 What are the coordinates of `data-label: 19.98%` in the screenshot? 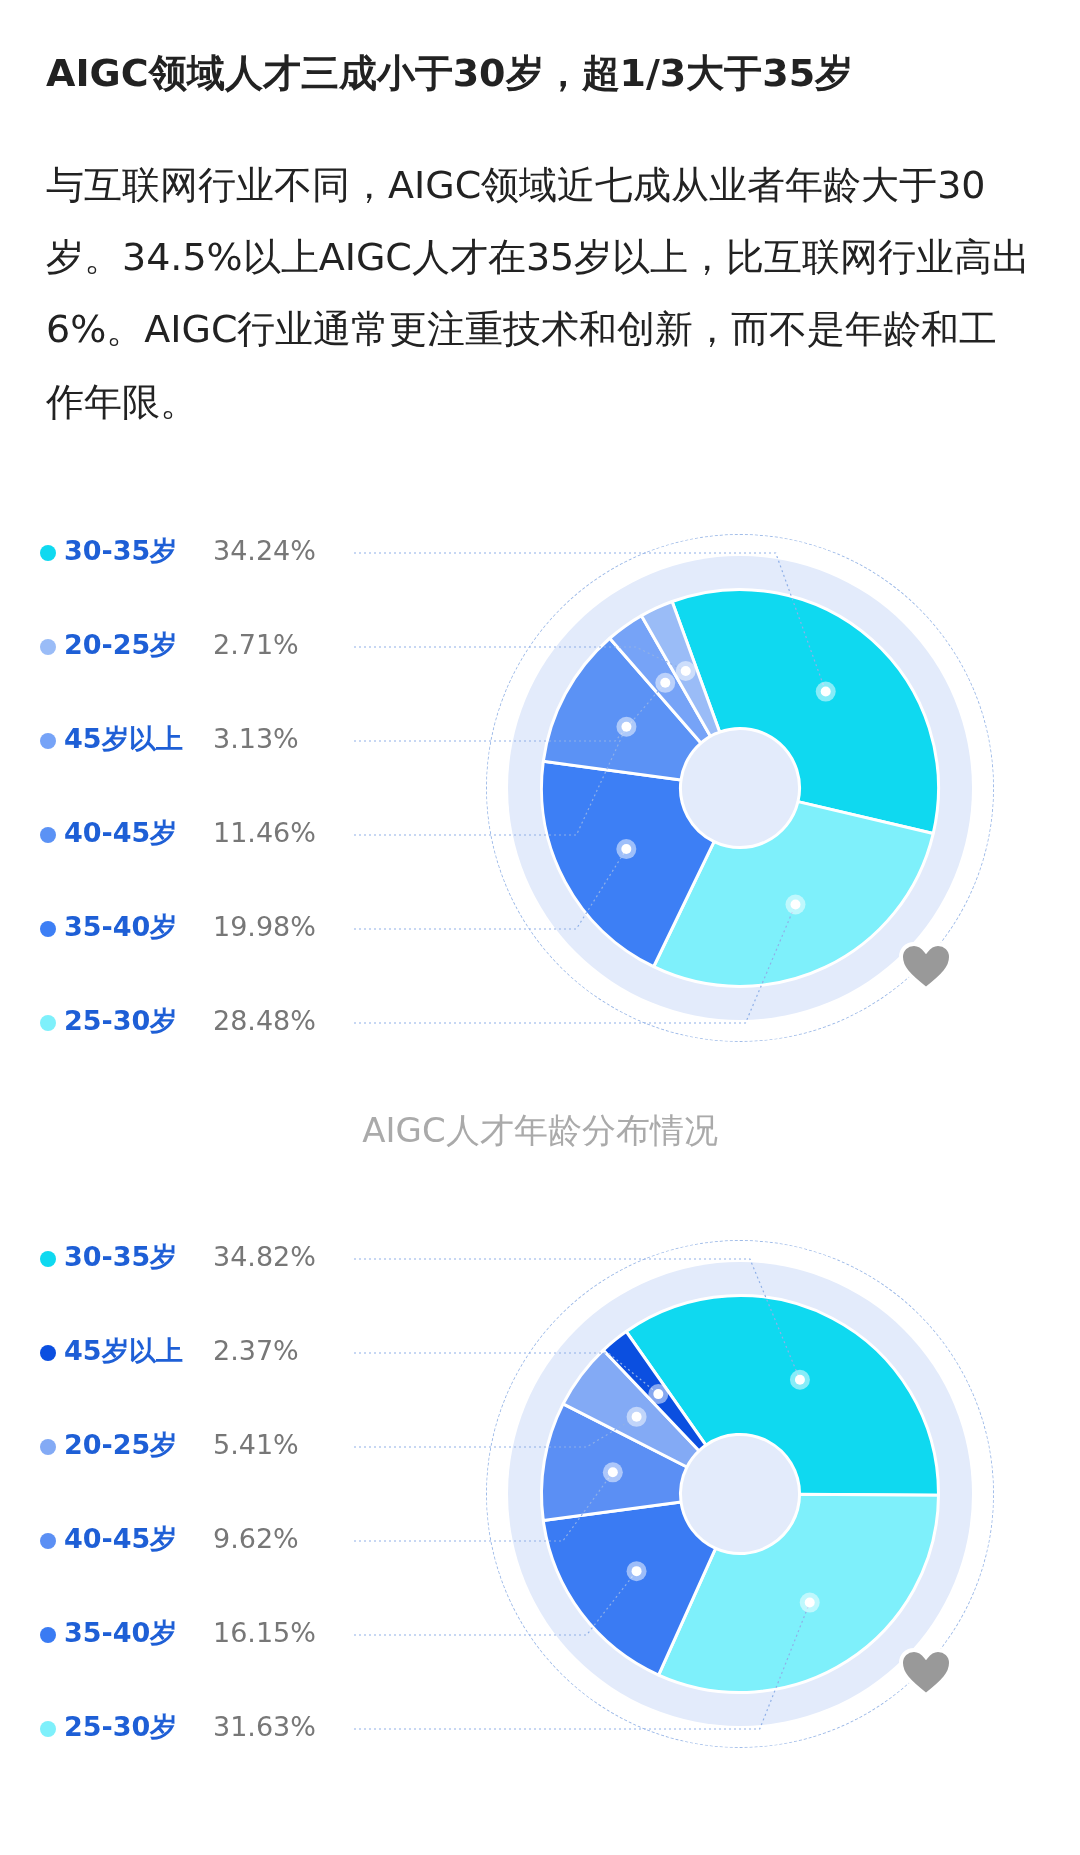 It's located at (264, 926).